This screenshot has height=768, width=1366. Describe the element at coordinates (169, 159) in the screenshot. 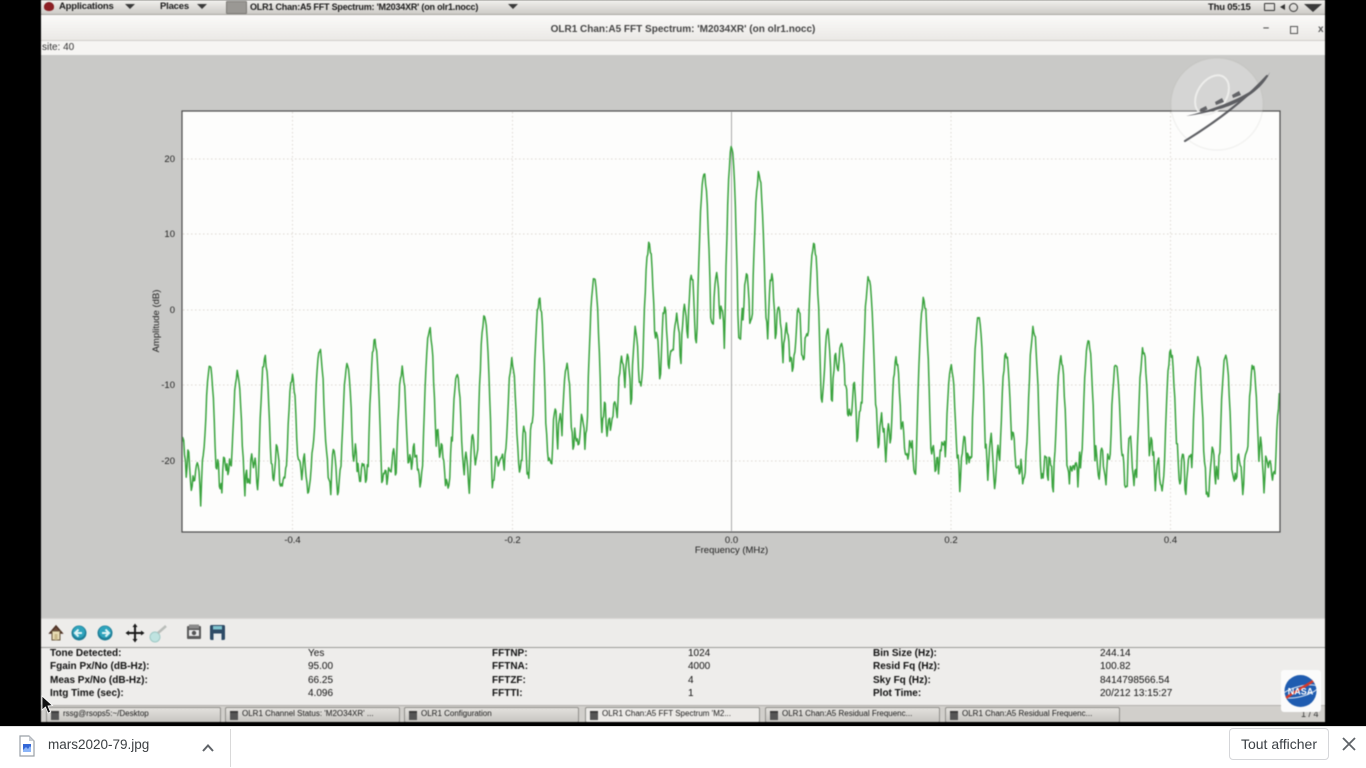

I see `svg-text: 20` at that location.